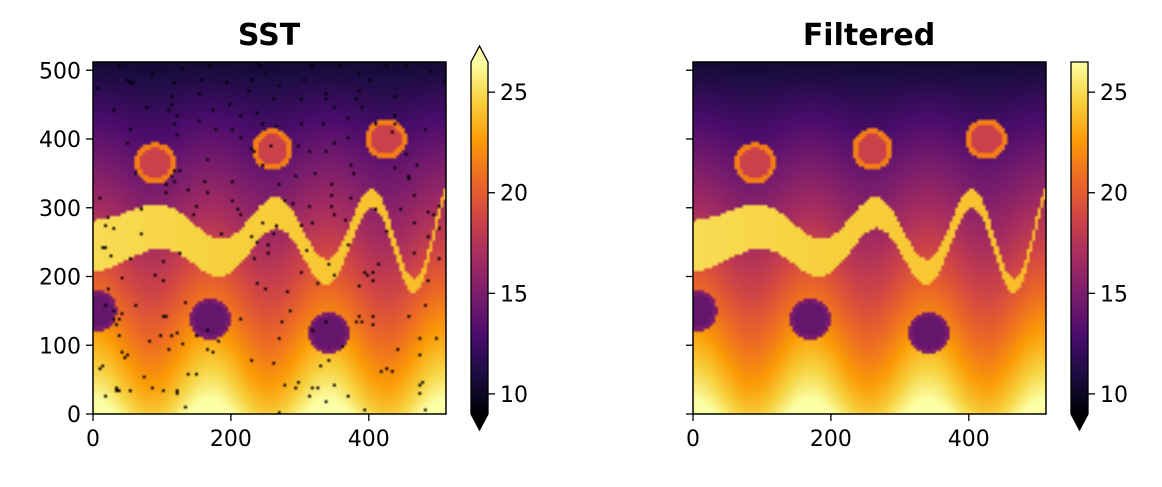 Image resolution: width=1162 pixels, height=487 pixels. I want to click on y-tick-label: 400, so click(60, 140).